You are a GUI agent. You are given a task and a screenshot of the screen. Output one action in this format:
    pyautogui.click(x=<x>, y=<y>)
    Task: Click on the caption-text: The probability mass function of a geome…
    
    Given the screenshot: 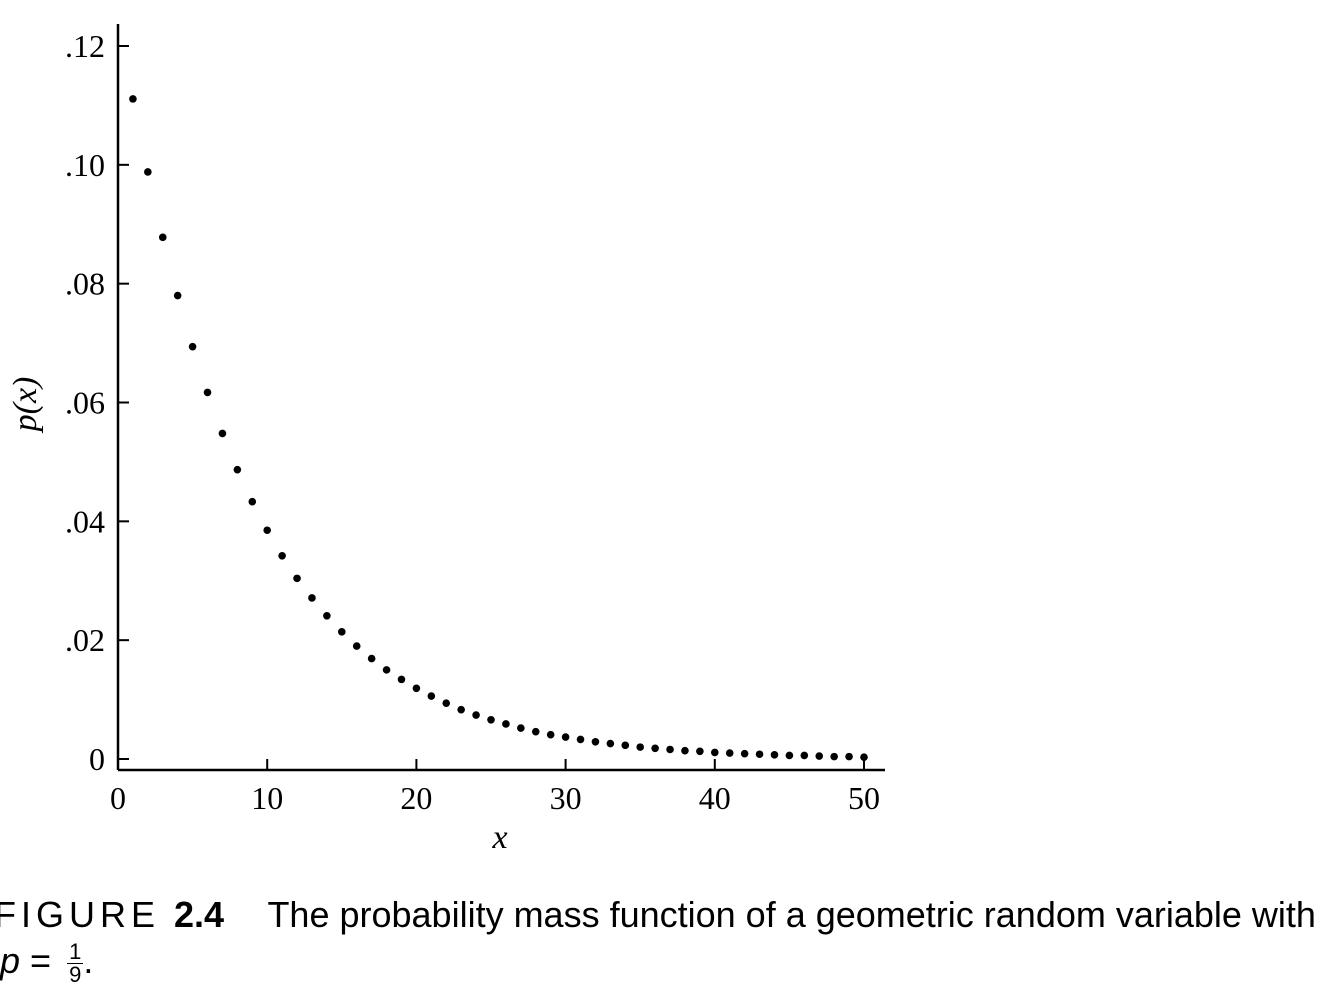 What is the action you would take?
    pyautogui.click(x=791, y=914)
    